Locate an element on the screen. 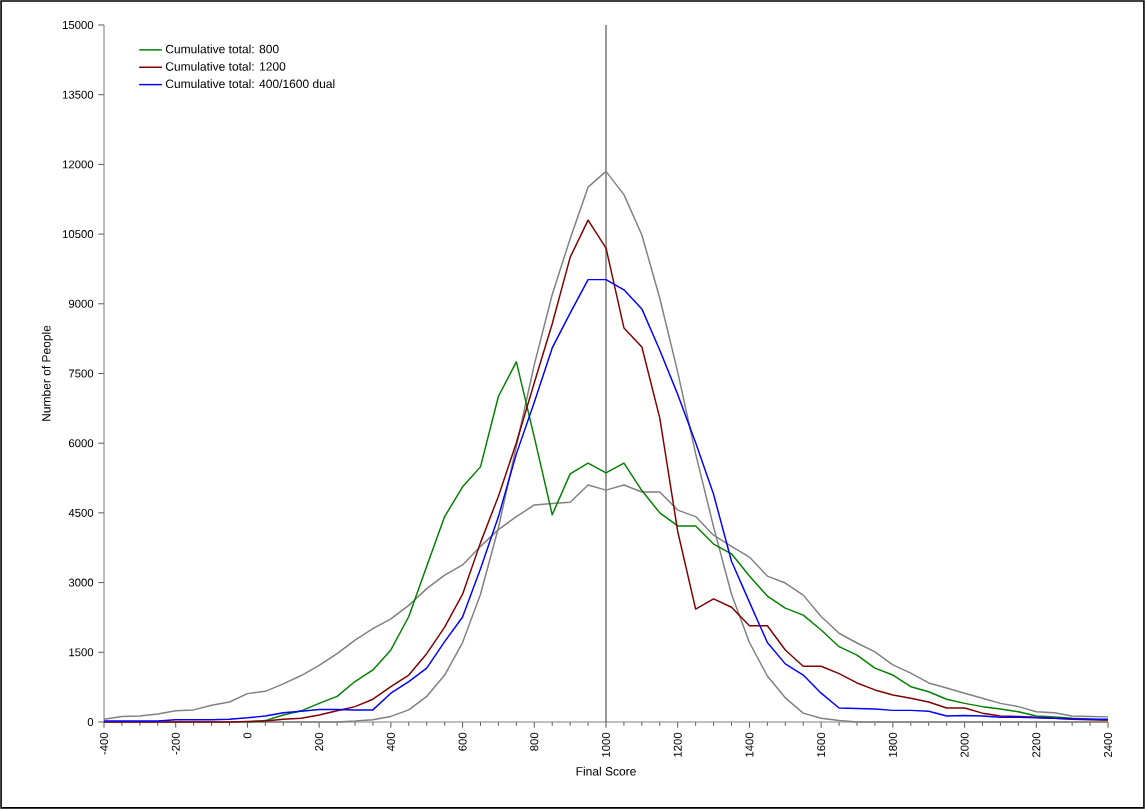 The image size is (1145, 809). y-tick-label: 10500 is located at coordinates (78, 234).